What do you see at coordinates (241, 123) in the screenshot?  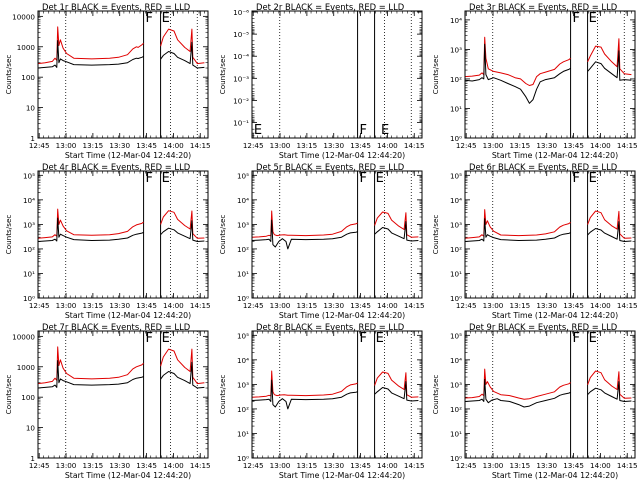 I see `y-tick-label: 10⁻¹` at bounding box center [241, 123].